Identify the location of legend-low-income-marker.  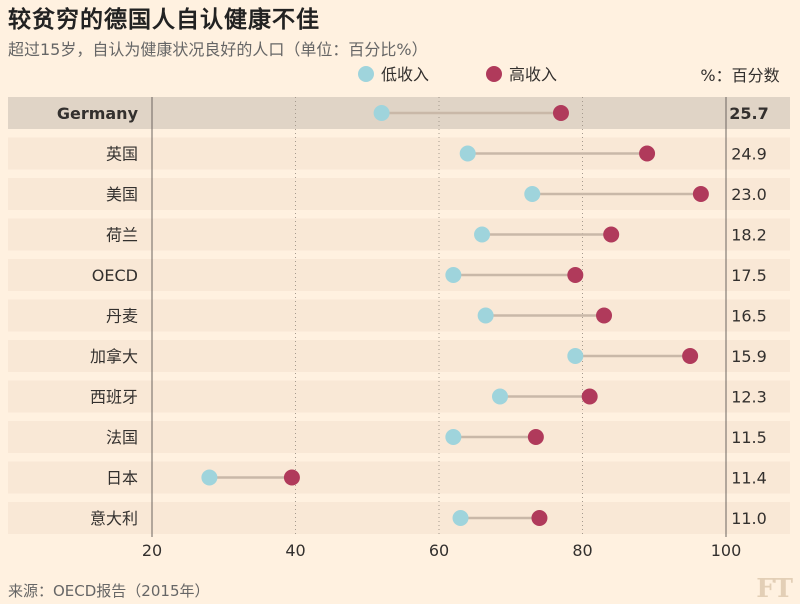
(366, 74).